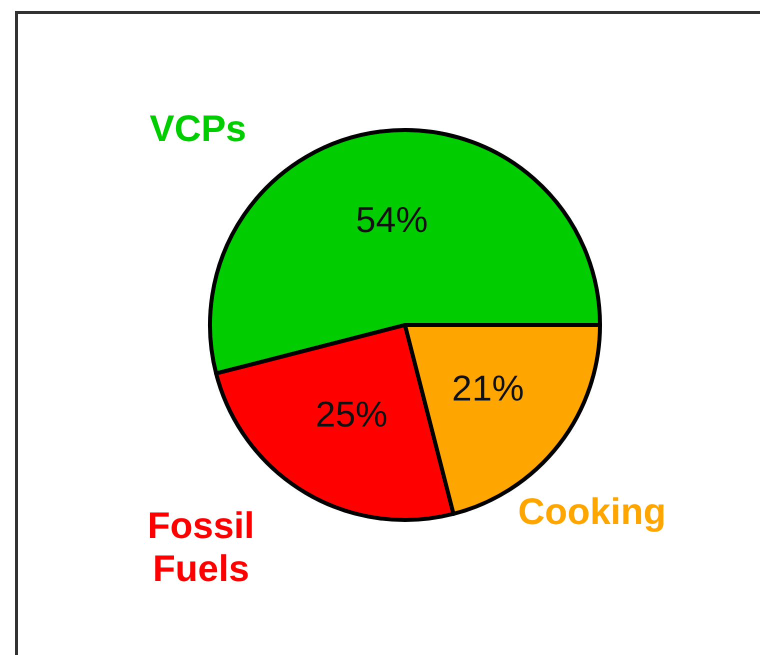  I want to click on slice-label: Cooking, so click(592, 511).